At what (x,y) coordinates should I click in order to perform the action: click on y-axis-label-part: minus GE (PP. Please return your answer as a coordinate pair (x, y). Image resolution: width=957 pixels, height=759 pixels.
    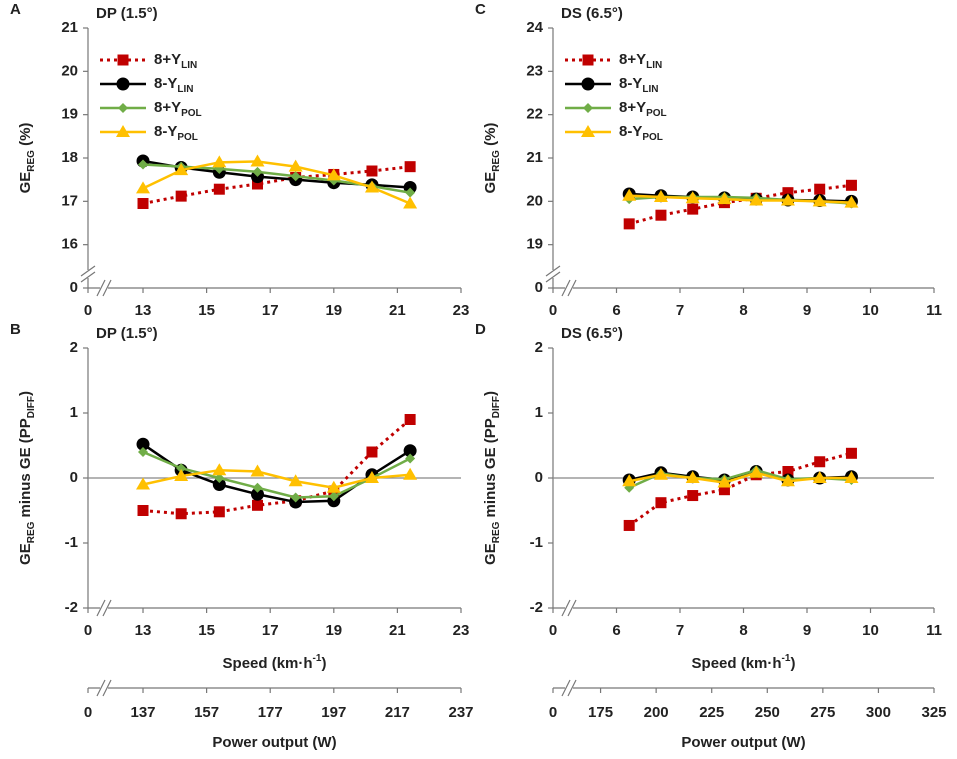
    Looking at the image, I should click on (25, 469).